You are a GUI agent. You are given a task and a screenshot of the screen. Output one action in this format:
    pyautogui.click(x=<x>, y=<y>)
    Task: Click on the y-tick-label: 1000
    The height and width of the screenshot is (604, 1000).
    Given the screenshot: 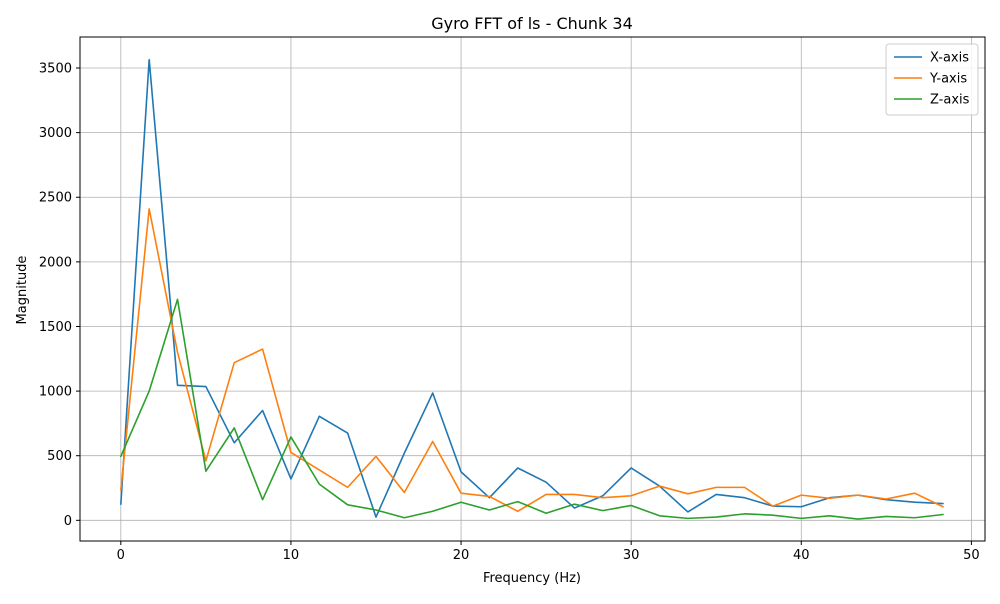 What is the action you would take?
    pyautogui.click(x=55, y=392)
    